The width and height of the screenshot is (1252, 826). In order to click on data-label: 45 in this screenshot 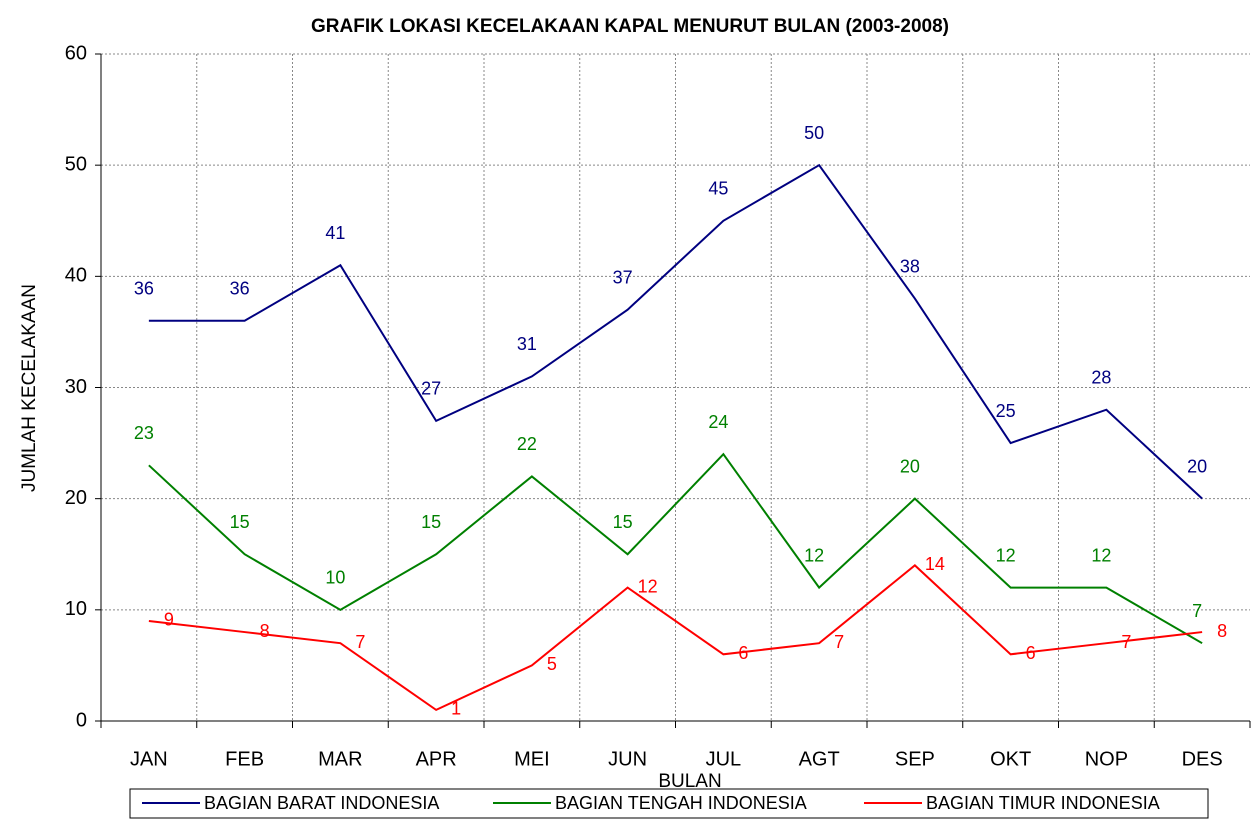, I will do `click(718, 189)`.